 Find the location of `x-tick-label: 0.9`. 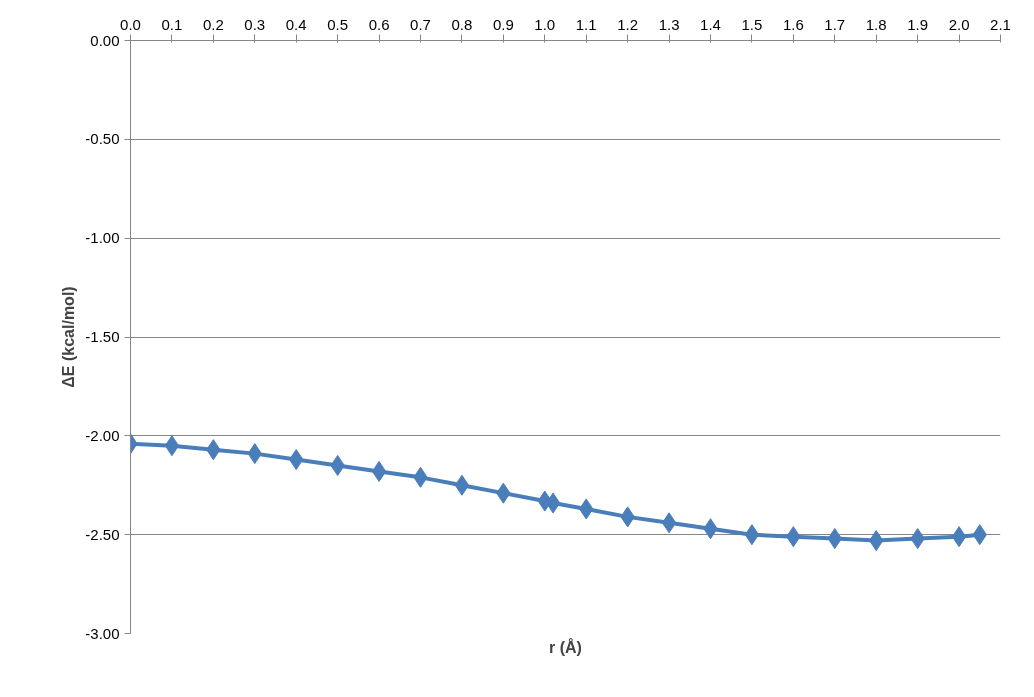

x-tick-label: 0.9 is located at coordinates (503, 24).